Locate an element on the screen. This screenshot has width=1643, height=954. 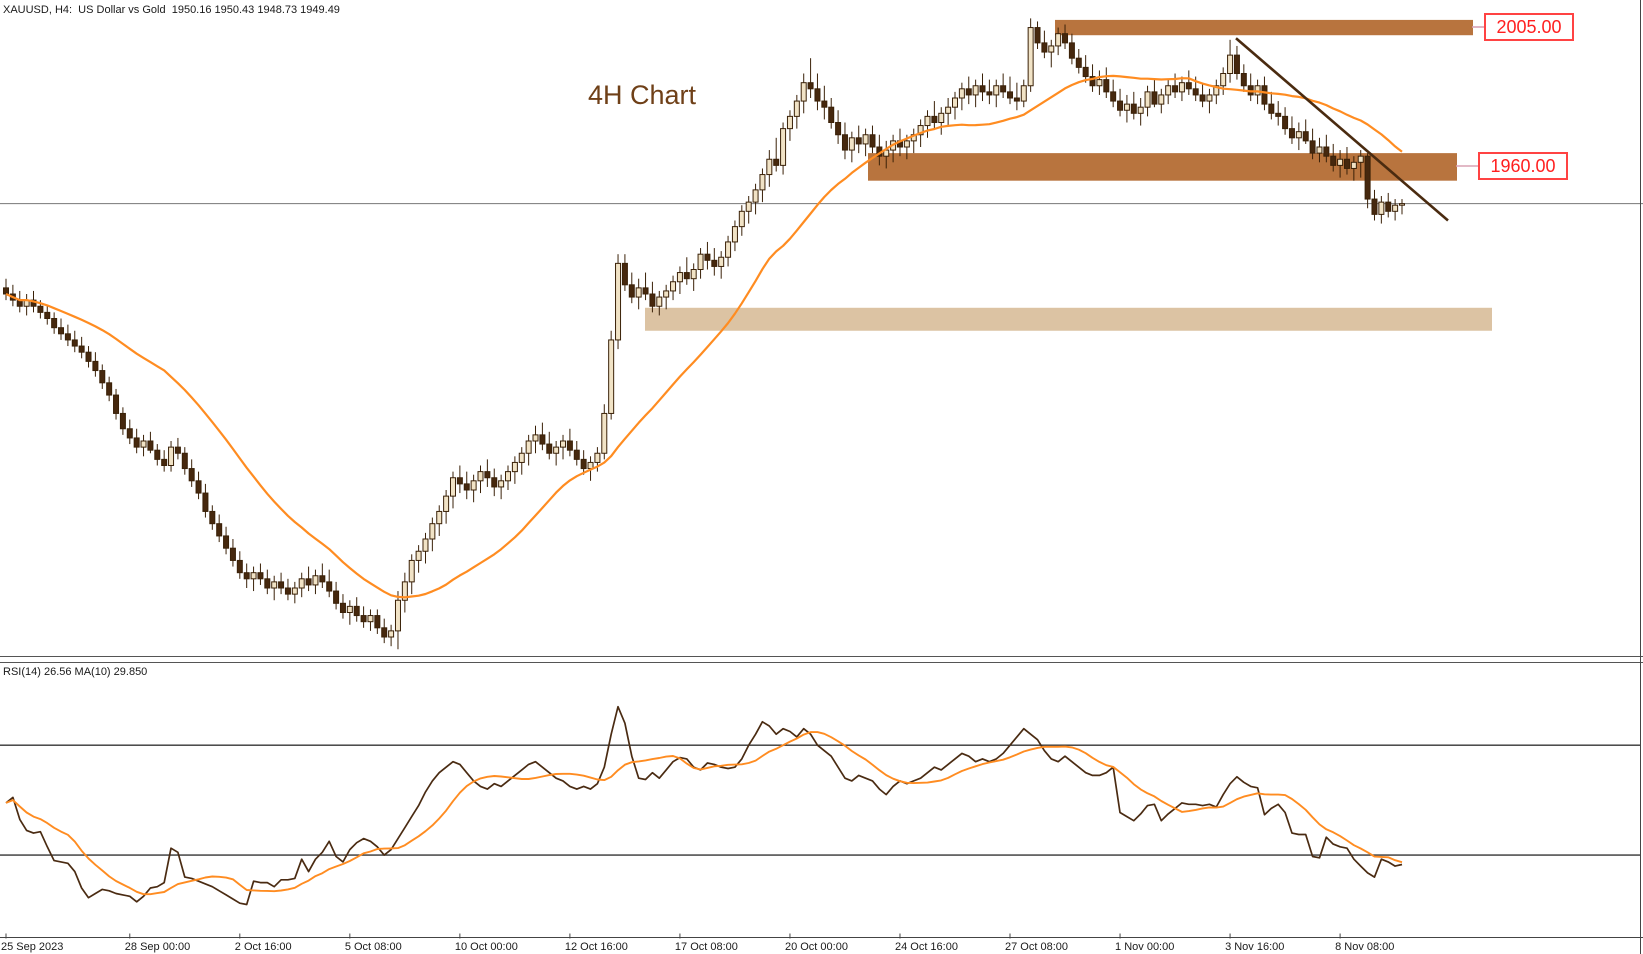
x-axis-label: 1 Nov 00:00 is located at coordinates (1145, 947).